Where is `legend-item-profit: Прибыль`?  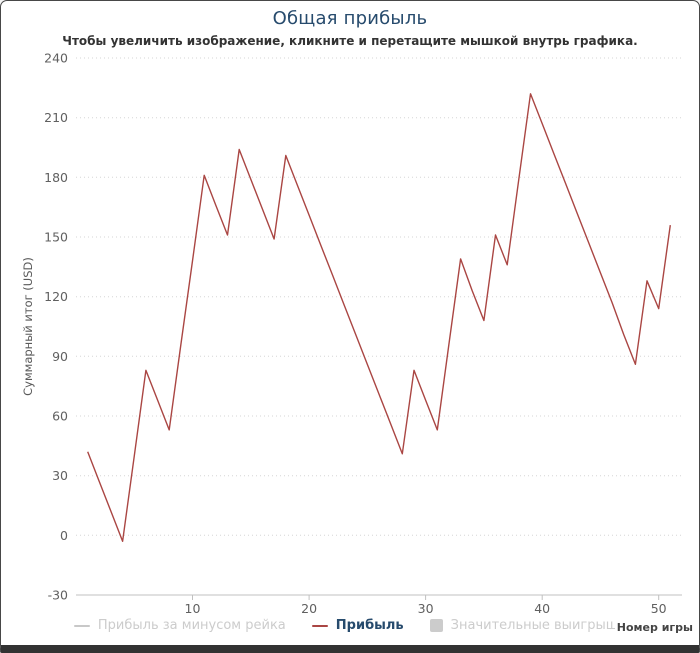
legend-item-profit: Прибыль is located at coordinates (357, 625).